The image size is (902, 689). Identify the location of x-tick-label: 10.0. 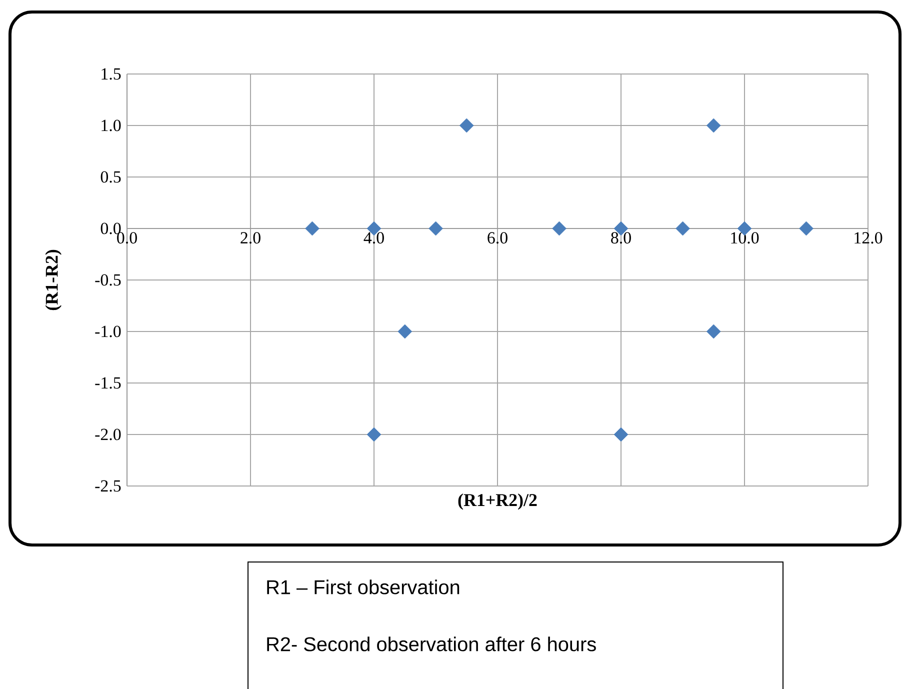
(745, 238).